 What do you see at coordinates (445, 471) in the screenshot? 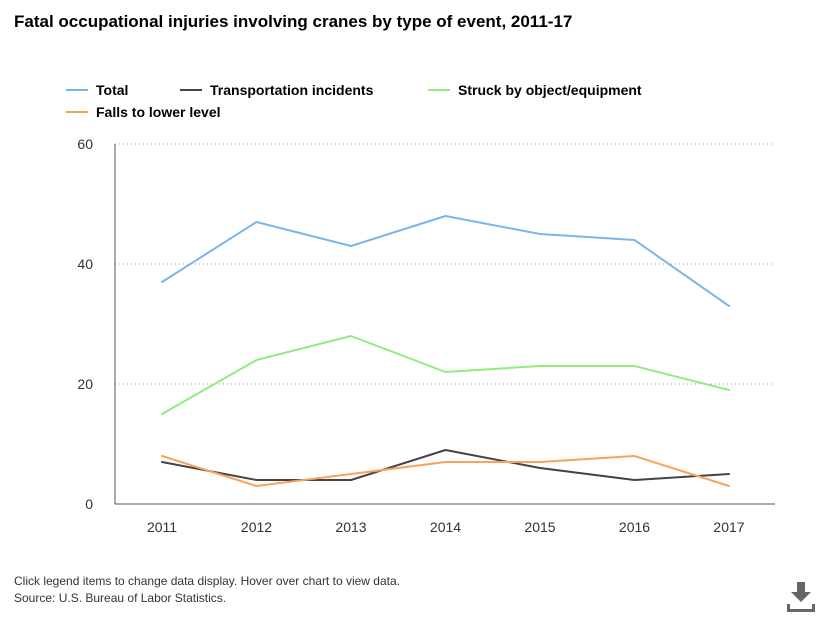
I see `series-line-falls` at bounding box center [445, 471].